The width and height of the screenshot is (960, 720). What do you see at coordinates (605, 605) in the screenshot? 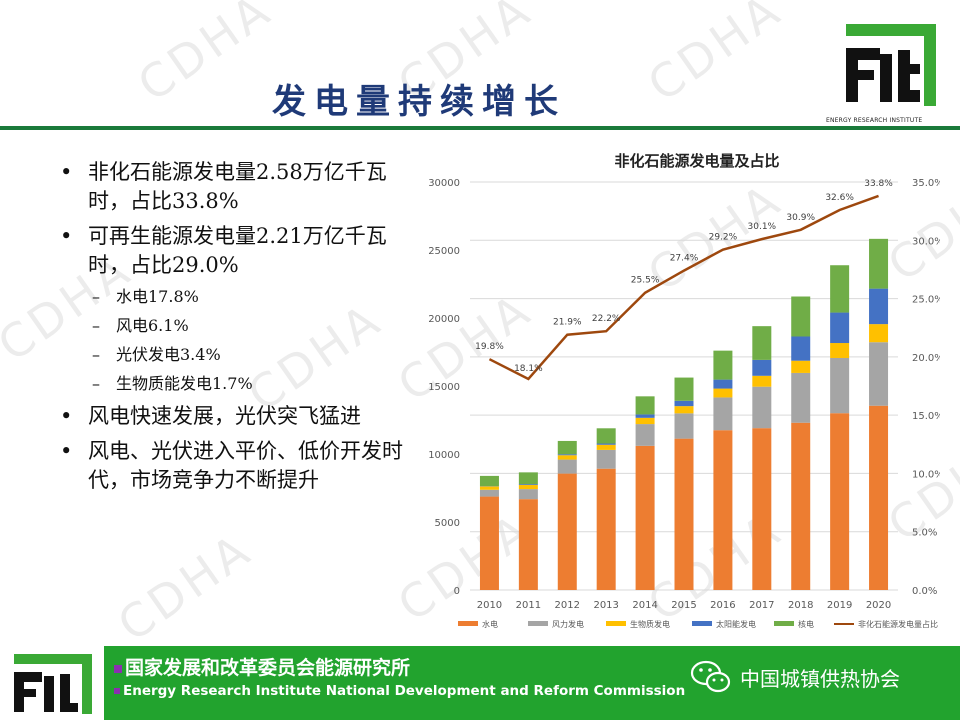
I see `x-tick-label: 2013` at bounding box center [605, 605].